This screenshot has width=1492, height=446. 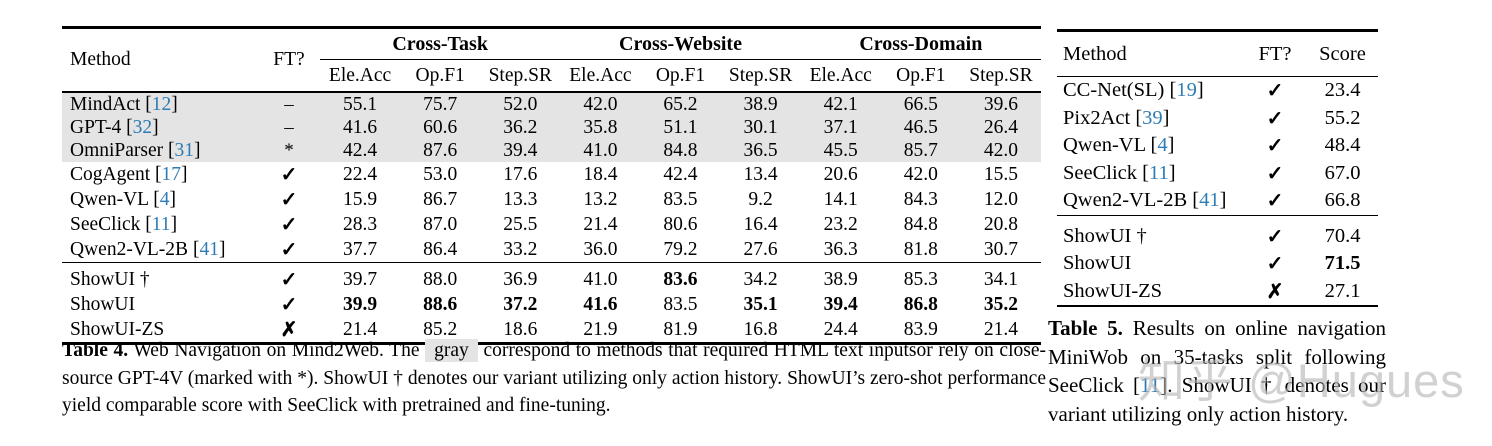 What do you see at coordinates (1342, 263) in the screenshot?
I see `metric-cell: 71.5` at bounding box center [1342, 263].